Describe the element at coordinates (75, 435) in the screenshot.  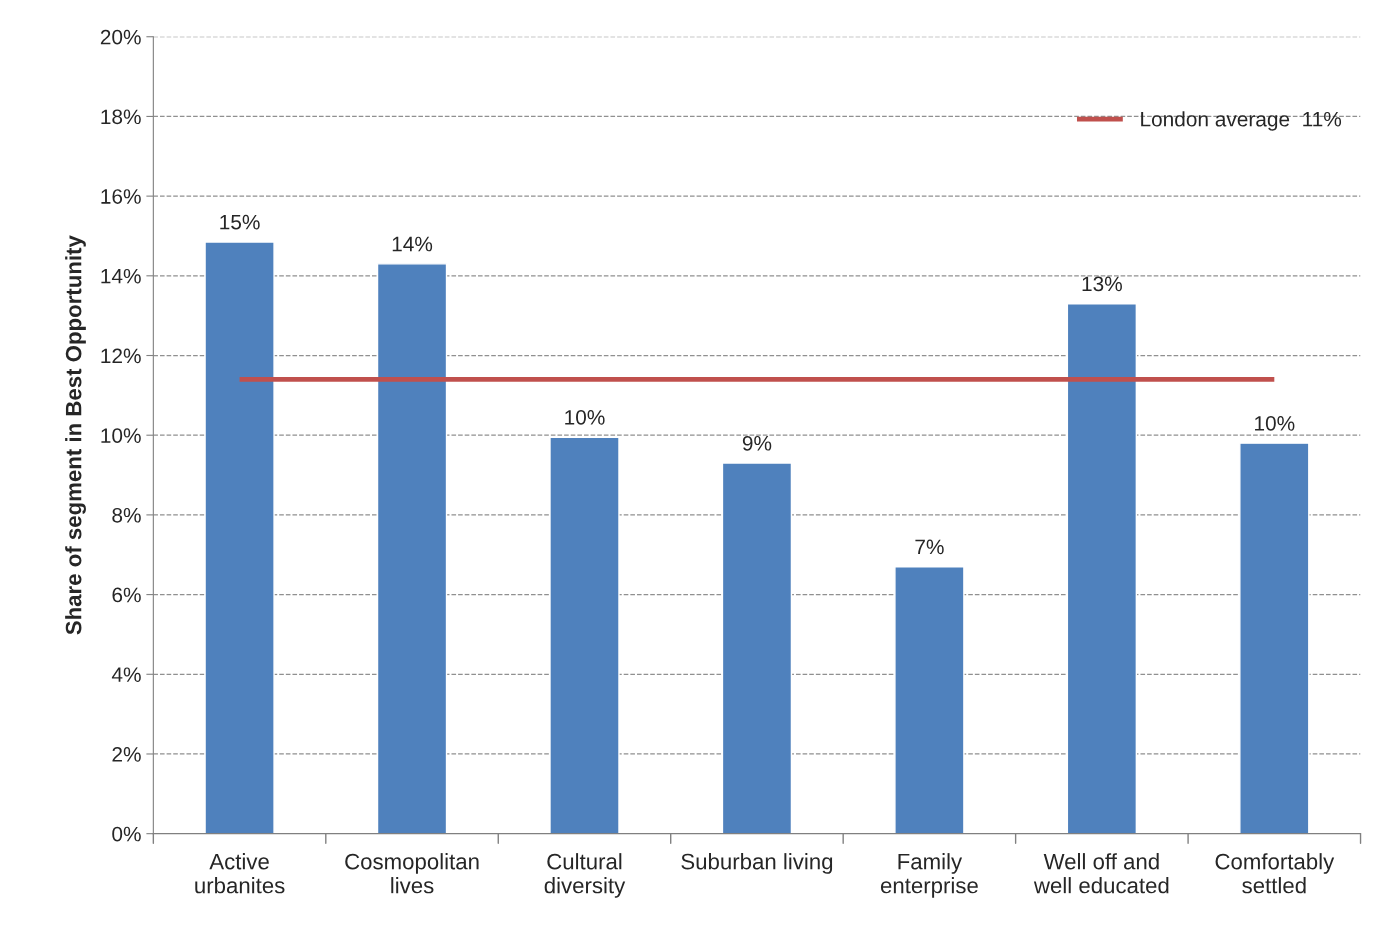
I see `y-axis-title: Share of segment in Best Opportunity` at that location.